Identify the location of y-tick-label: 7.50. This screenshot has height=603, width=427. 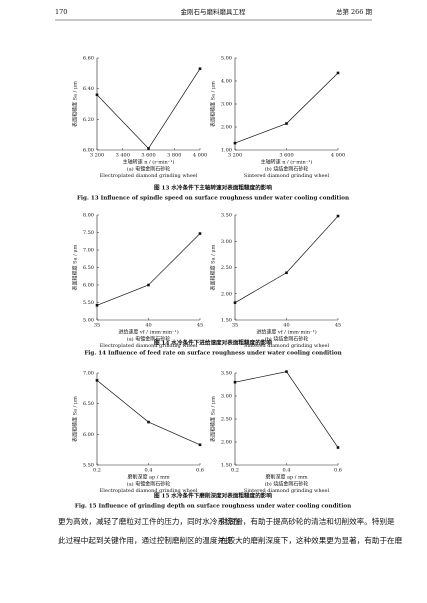
(88, 233).